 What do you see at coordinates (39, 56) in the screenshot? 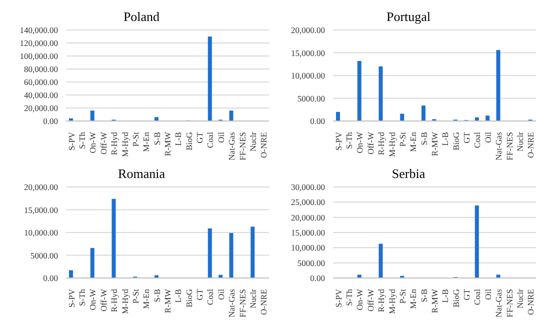
I see `y-tick-label: 100,000.00` at bounding box center [39, 56].